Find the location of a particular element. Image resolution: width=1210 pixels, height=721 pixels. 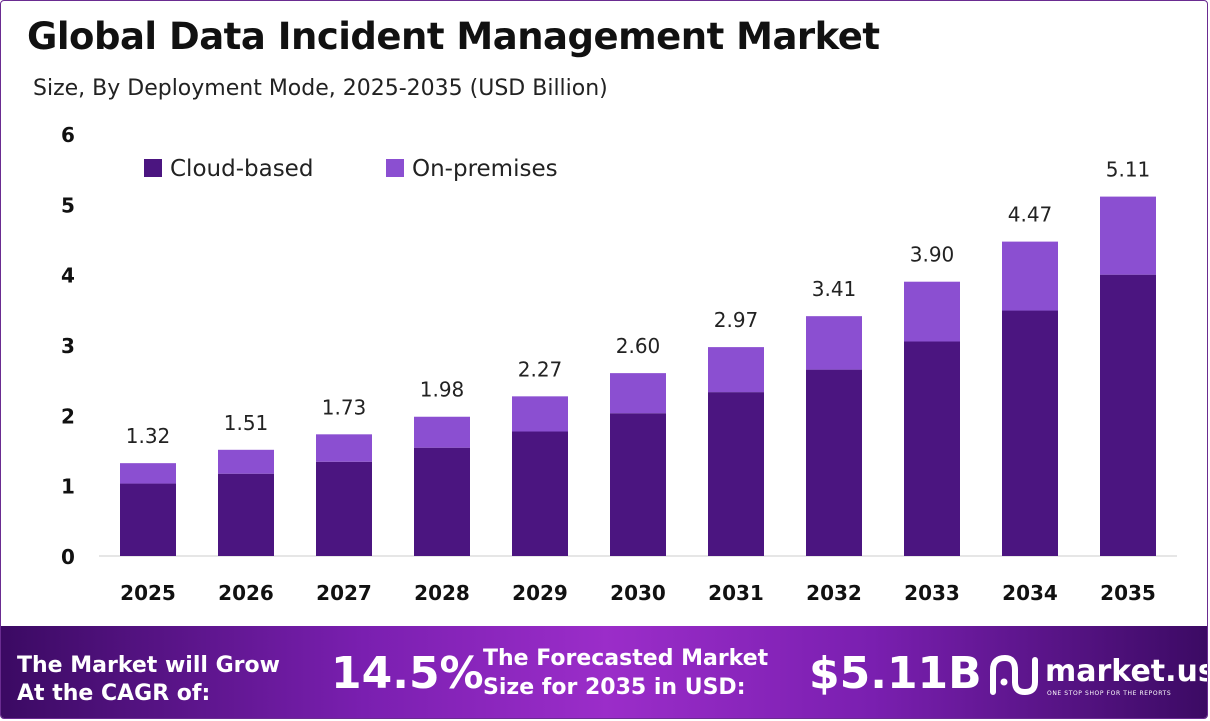

data-label: 1.51 is located at coordinates (246, 423).